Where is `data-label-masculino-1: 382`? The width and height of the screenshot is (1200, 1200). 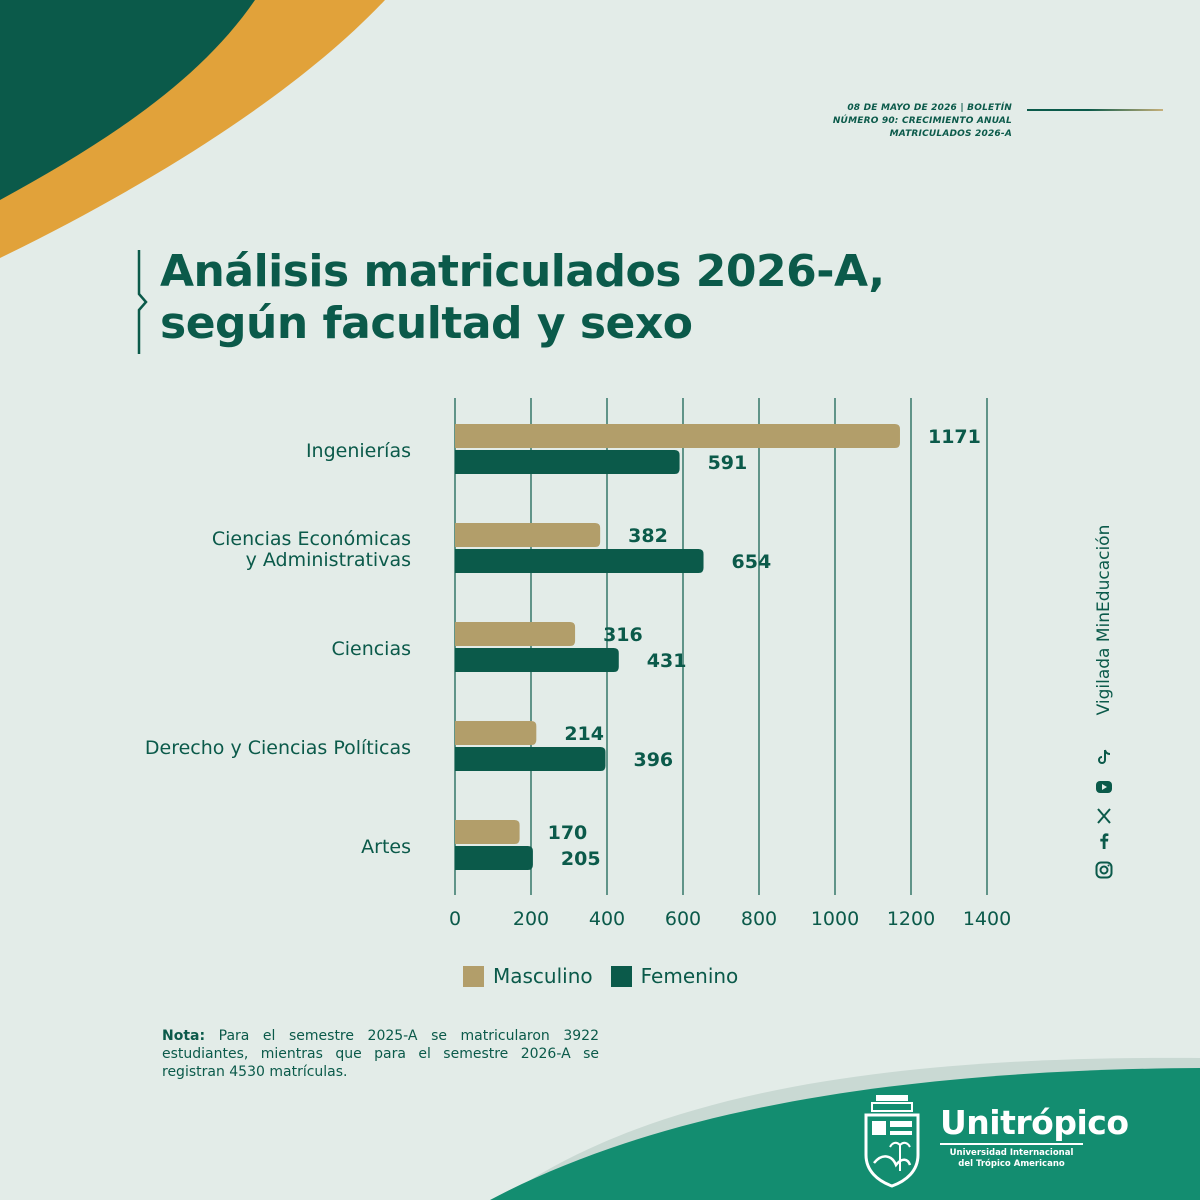 data-label-masculino-1: 382 is located at coordinates (648, 536).